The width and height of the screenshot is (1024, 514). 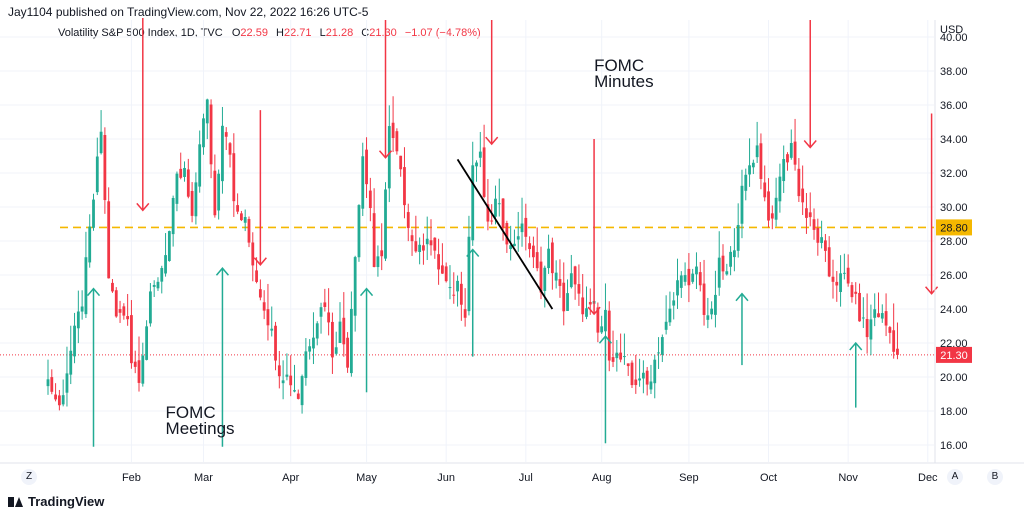 What do you see at coordinates (955, 477) in the screenshot?
I see `auto-scale-button: A` at bounding box center [955, 477].